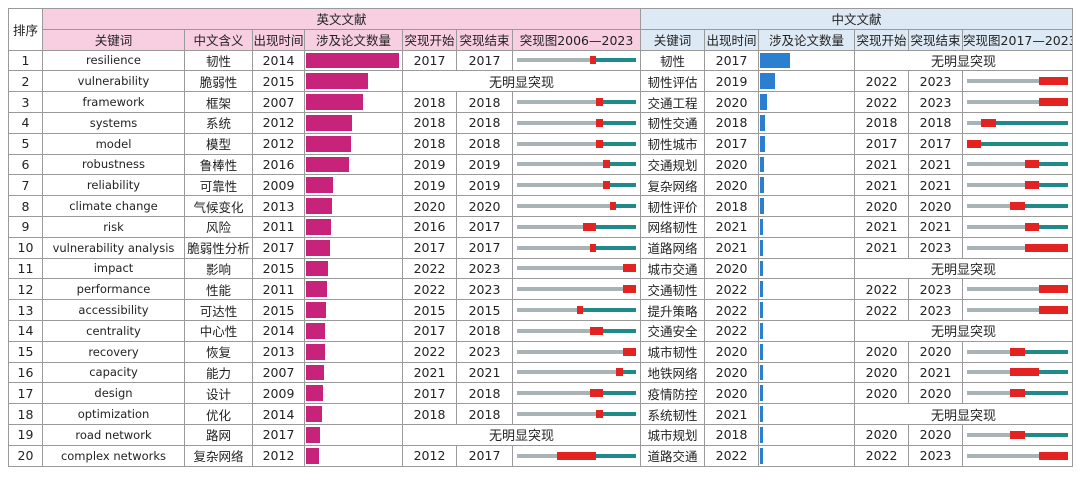  I want to click on cn-year-cell: 2017, so click(732, 143).